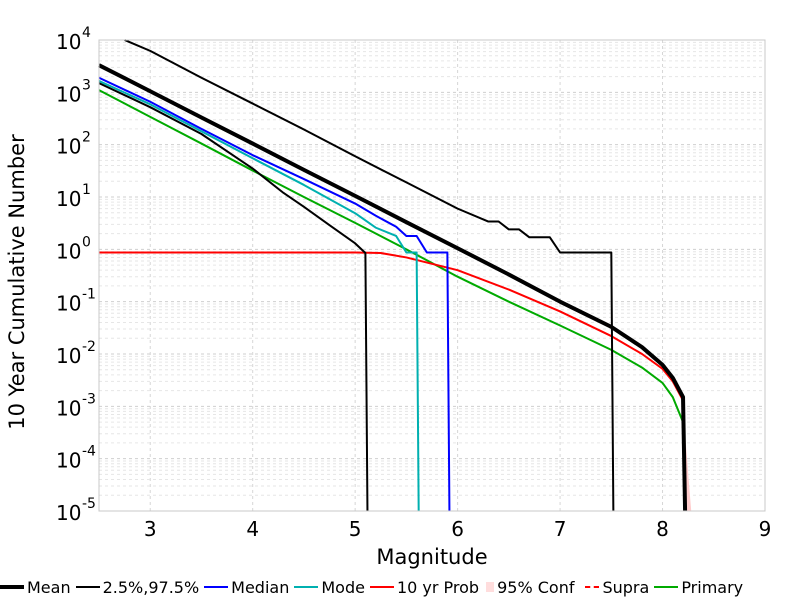 The image size is (800, 600). I want to click on legend-label: Supra, so click(626, 587).